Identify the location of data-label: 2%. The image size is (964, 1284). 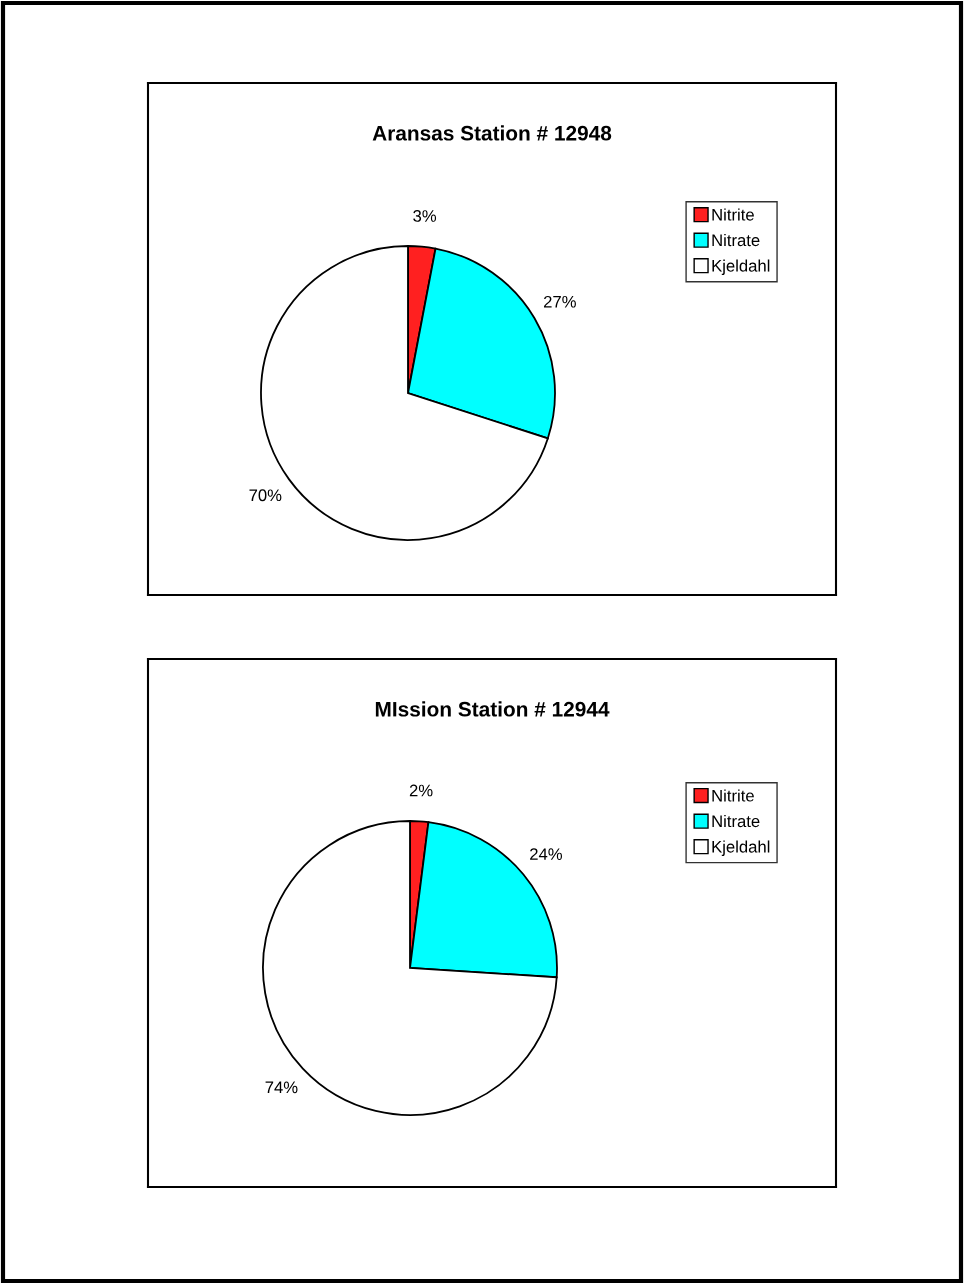
(421, 790).